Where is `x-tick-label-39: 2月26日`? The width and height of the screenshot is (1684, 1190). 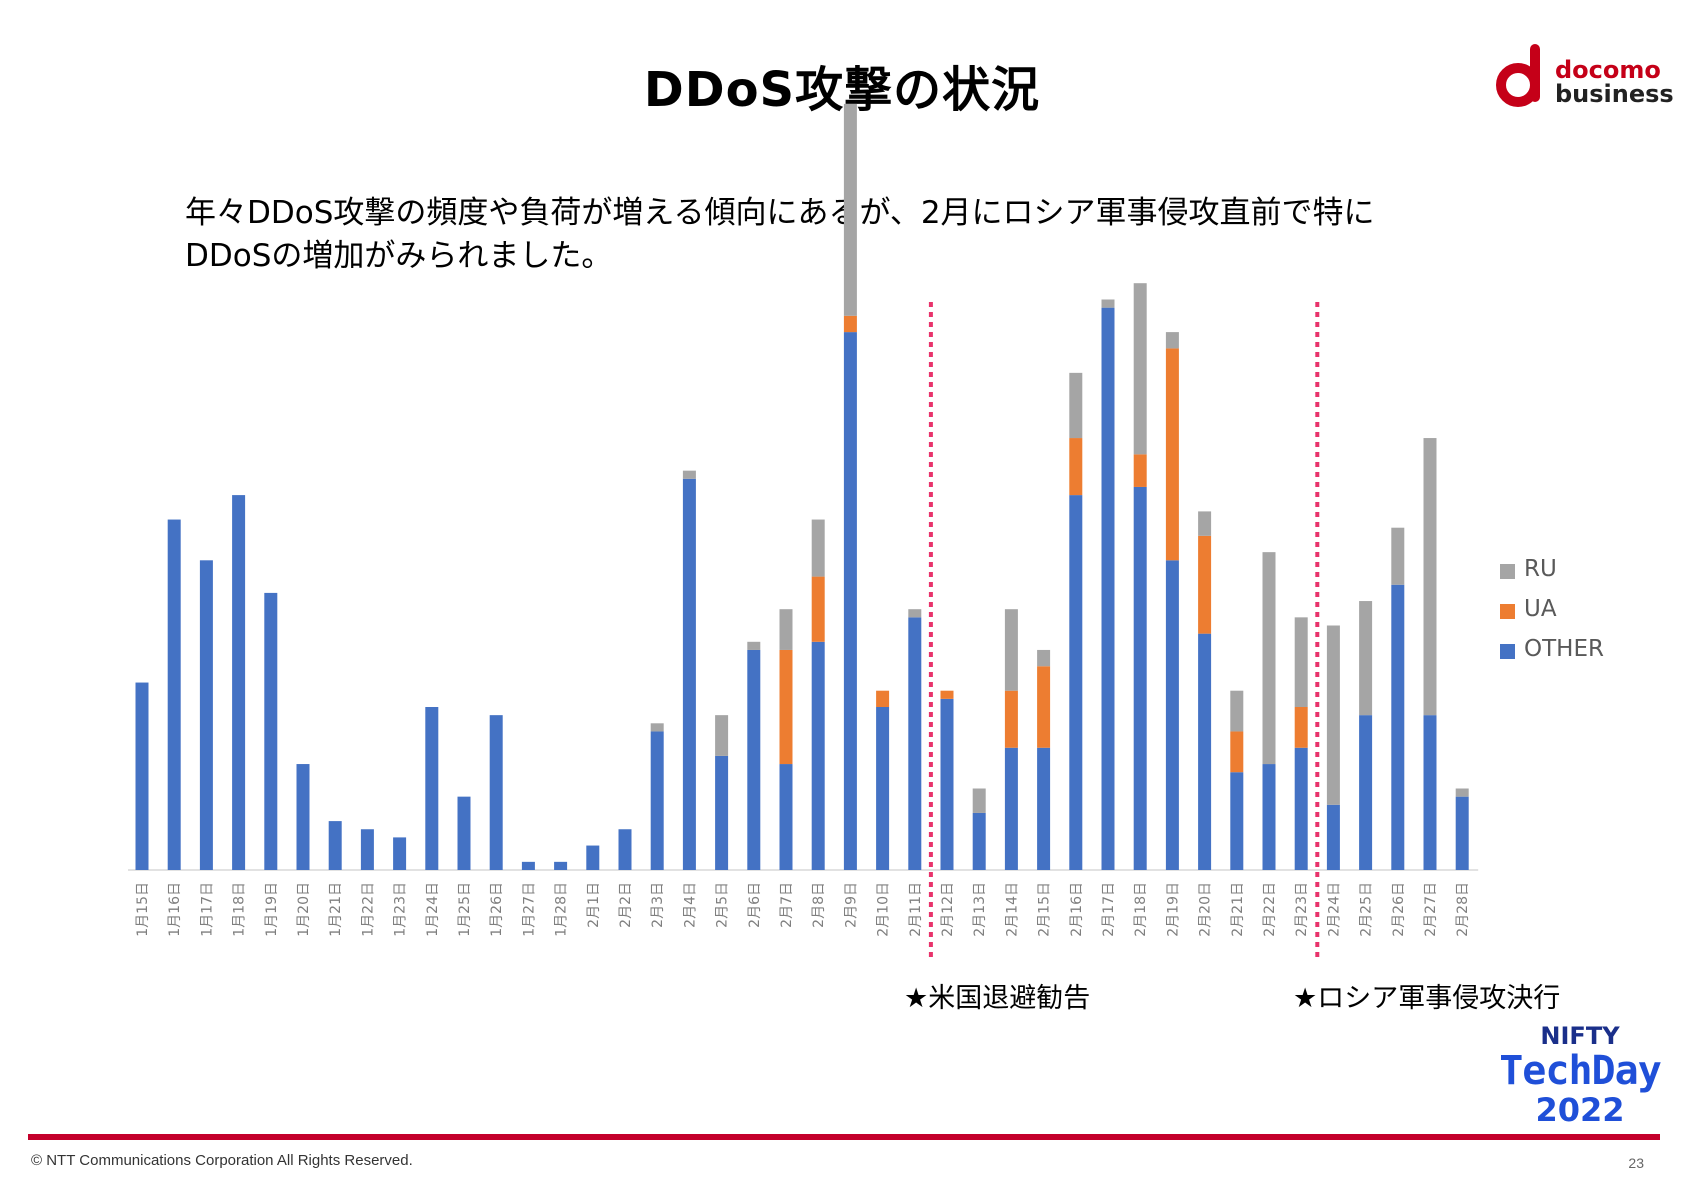
x-tick-label-39: 2月26日 is located at coordinates (1399, 909).